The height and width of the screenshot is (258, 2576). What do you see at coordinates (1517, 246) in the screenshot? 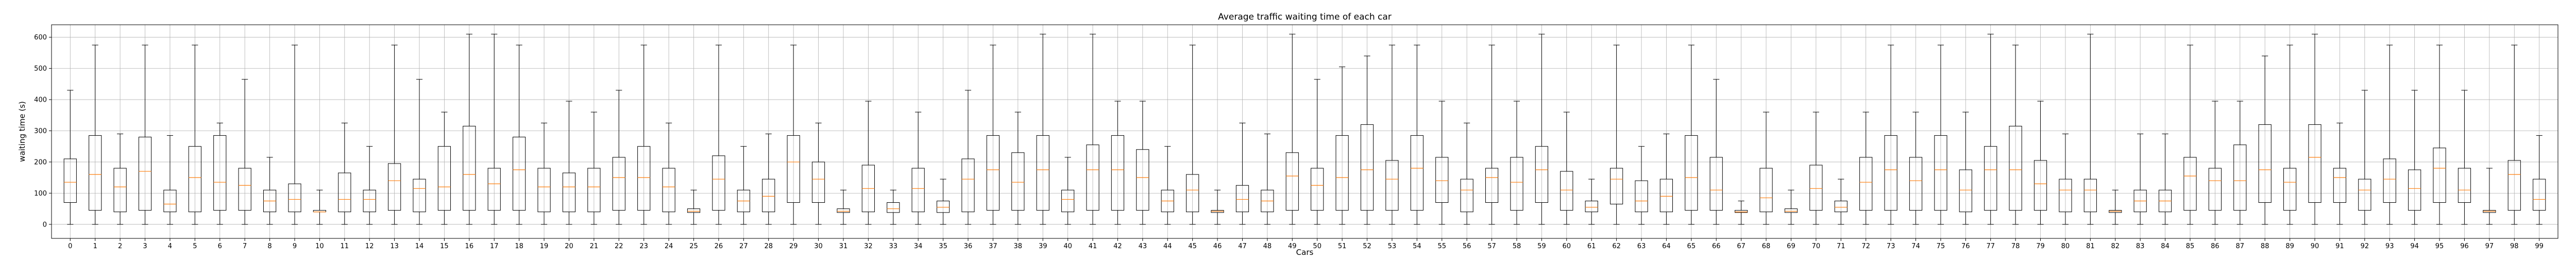
I see `x-tick-label: 58` at bounding box center [1517, 246].